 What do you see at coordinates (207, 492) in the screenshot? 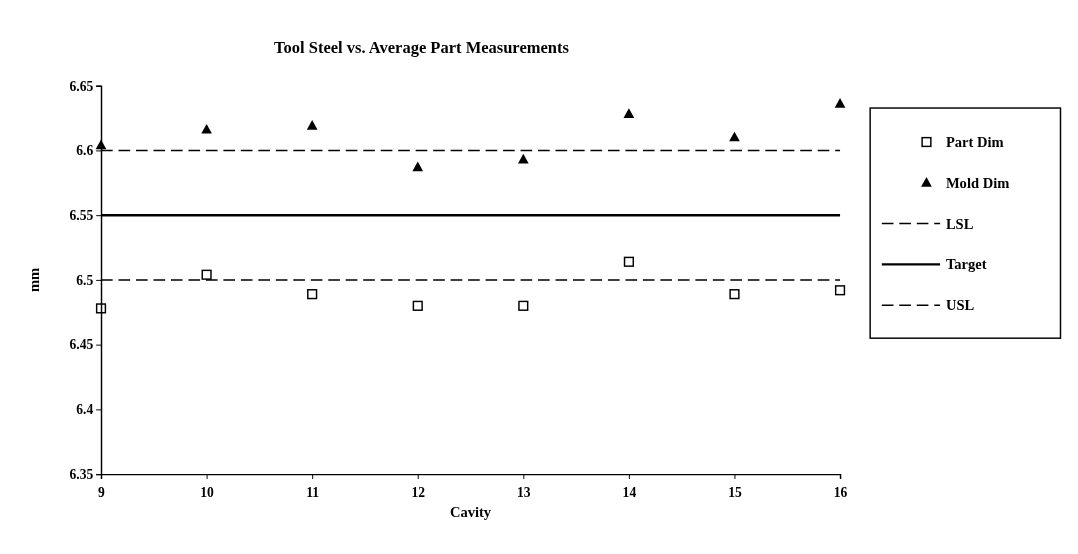
I see `x-tick-label: 10` at bounding box center [207, 492].